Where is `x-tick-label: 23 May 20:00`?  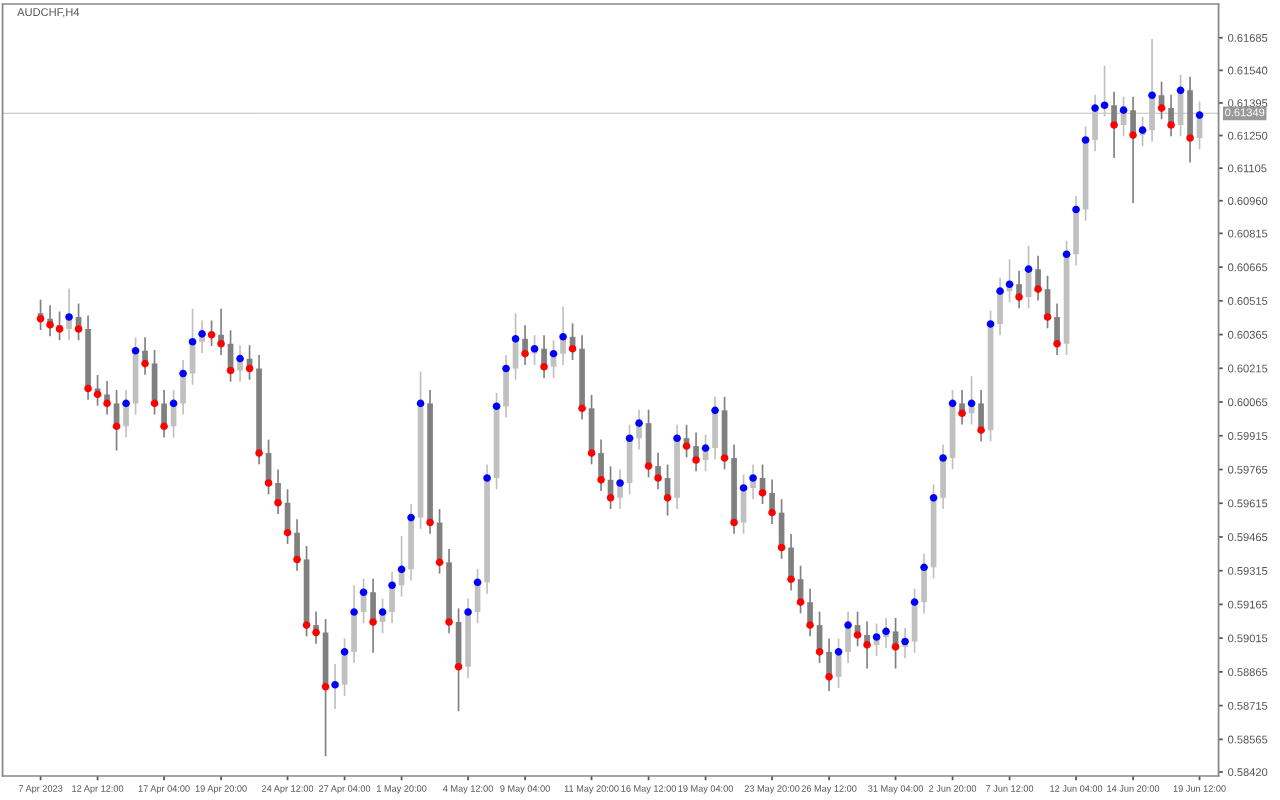
x-tick-label: 23 May 20:00 is located at coordinates (772, 789).